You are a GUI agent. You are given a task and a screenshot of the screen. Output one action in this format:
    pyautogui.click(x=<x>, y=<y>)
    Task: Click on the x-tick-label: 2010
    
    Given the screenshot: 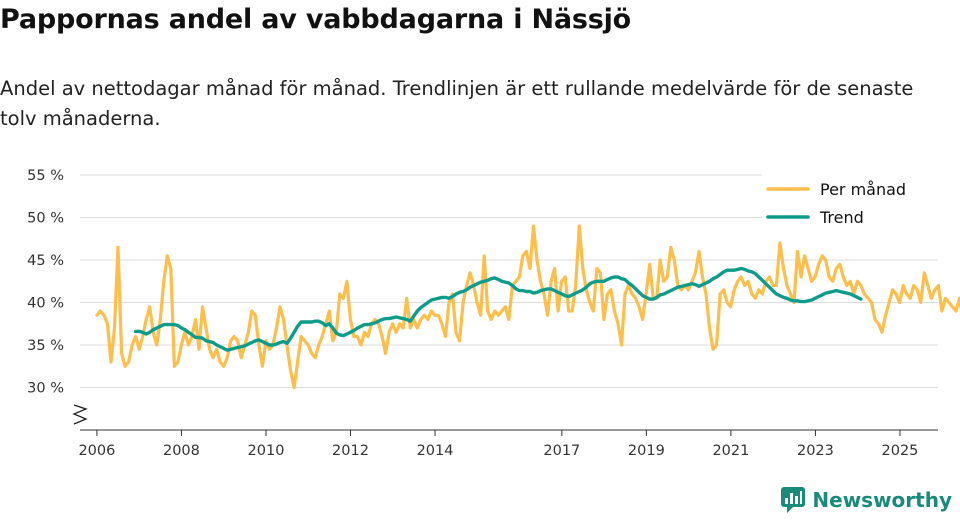 What is the action you would take?
    pyautogui.click(x=266, y=451)
    